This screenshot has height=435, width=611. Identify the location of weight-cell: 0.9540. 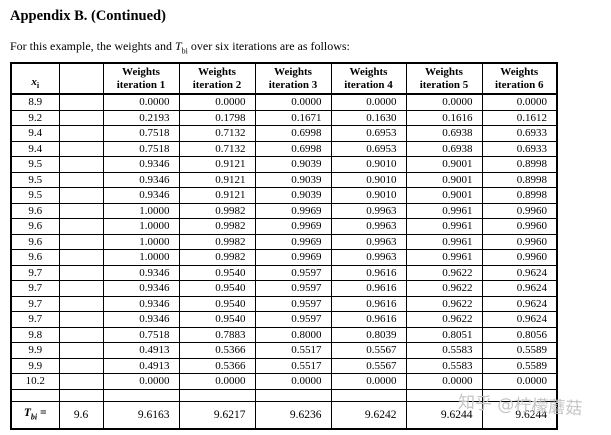
(217, 319).